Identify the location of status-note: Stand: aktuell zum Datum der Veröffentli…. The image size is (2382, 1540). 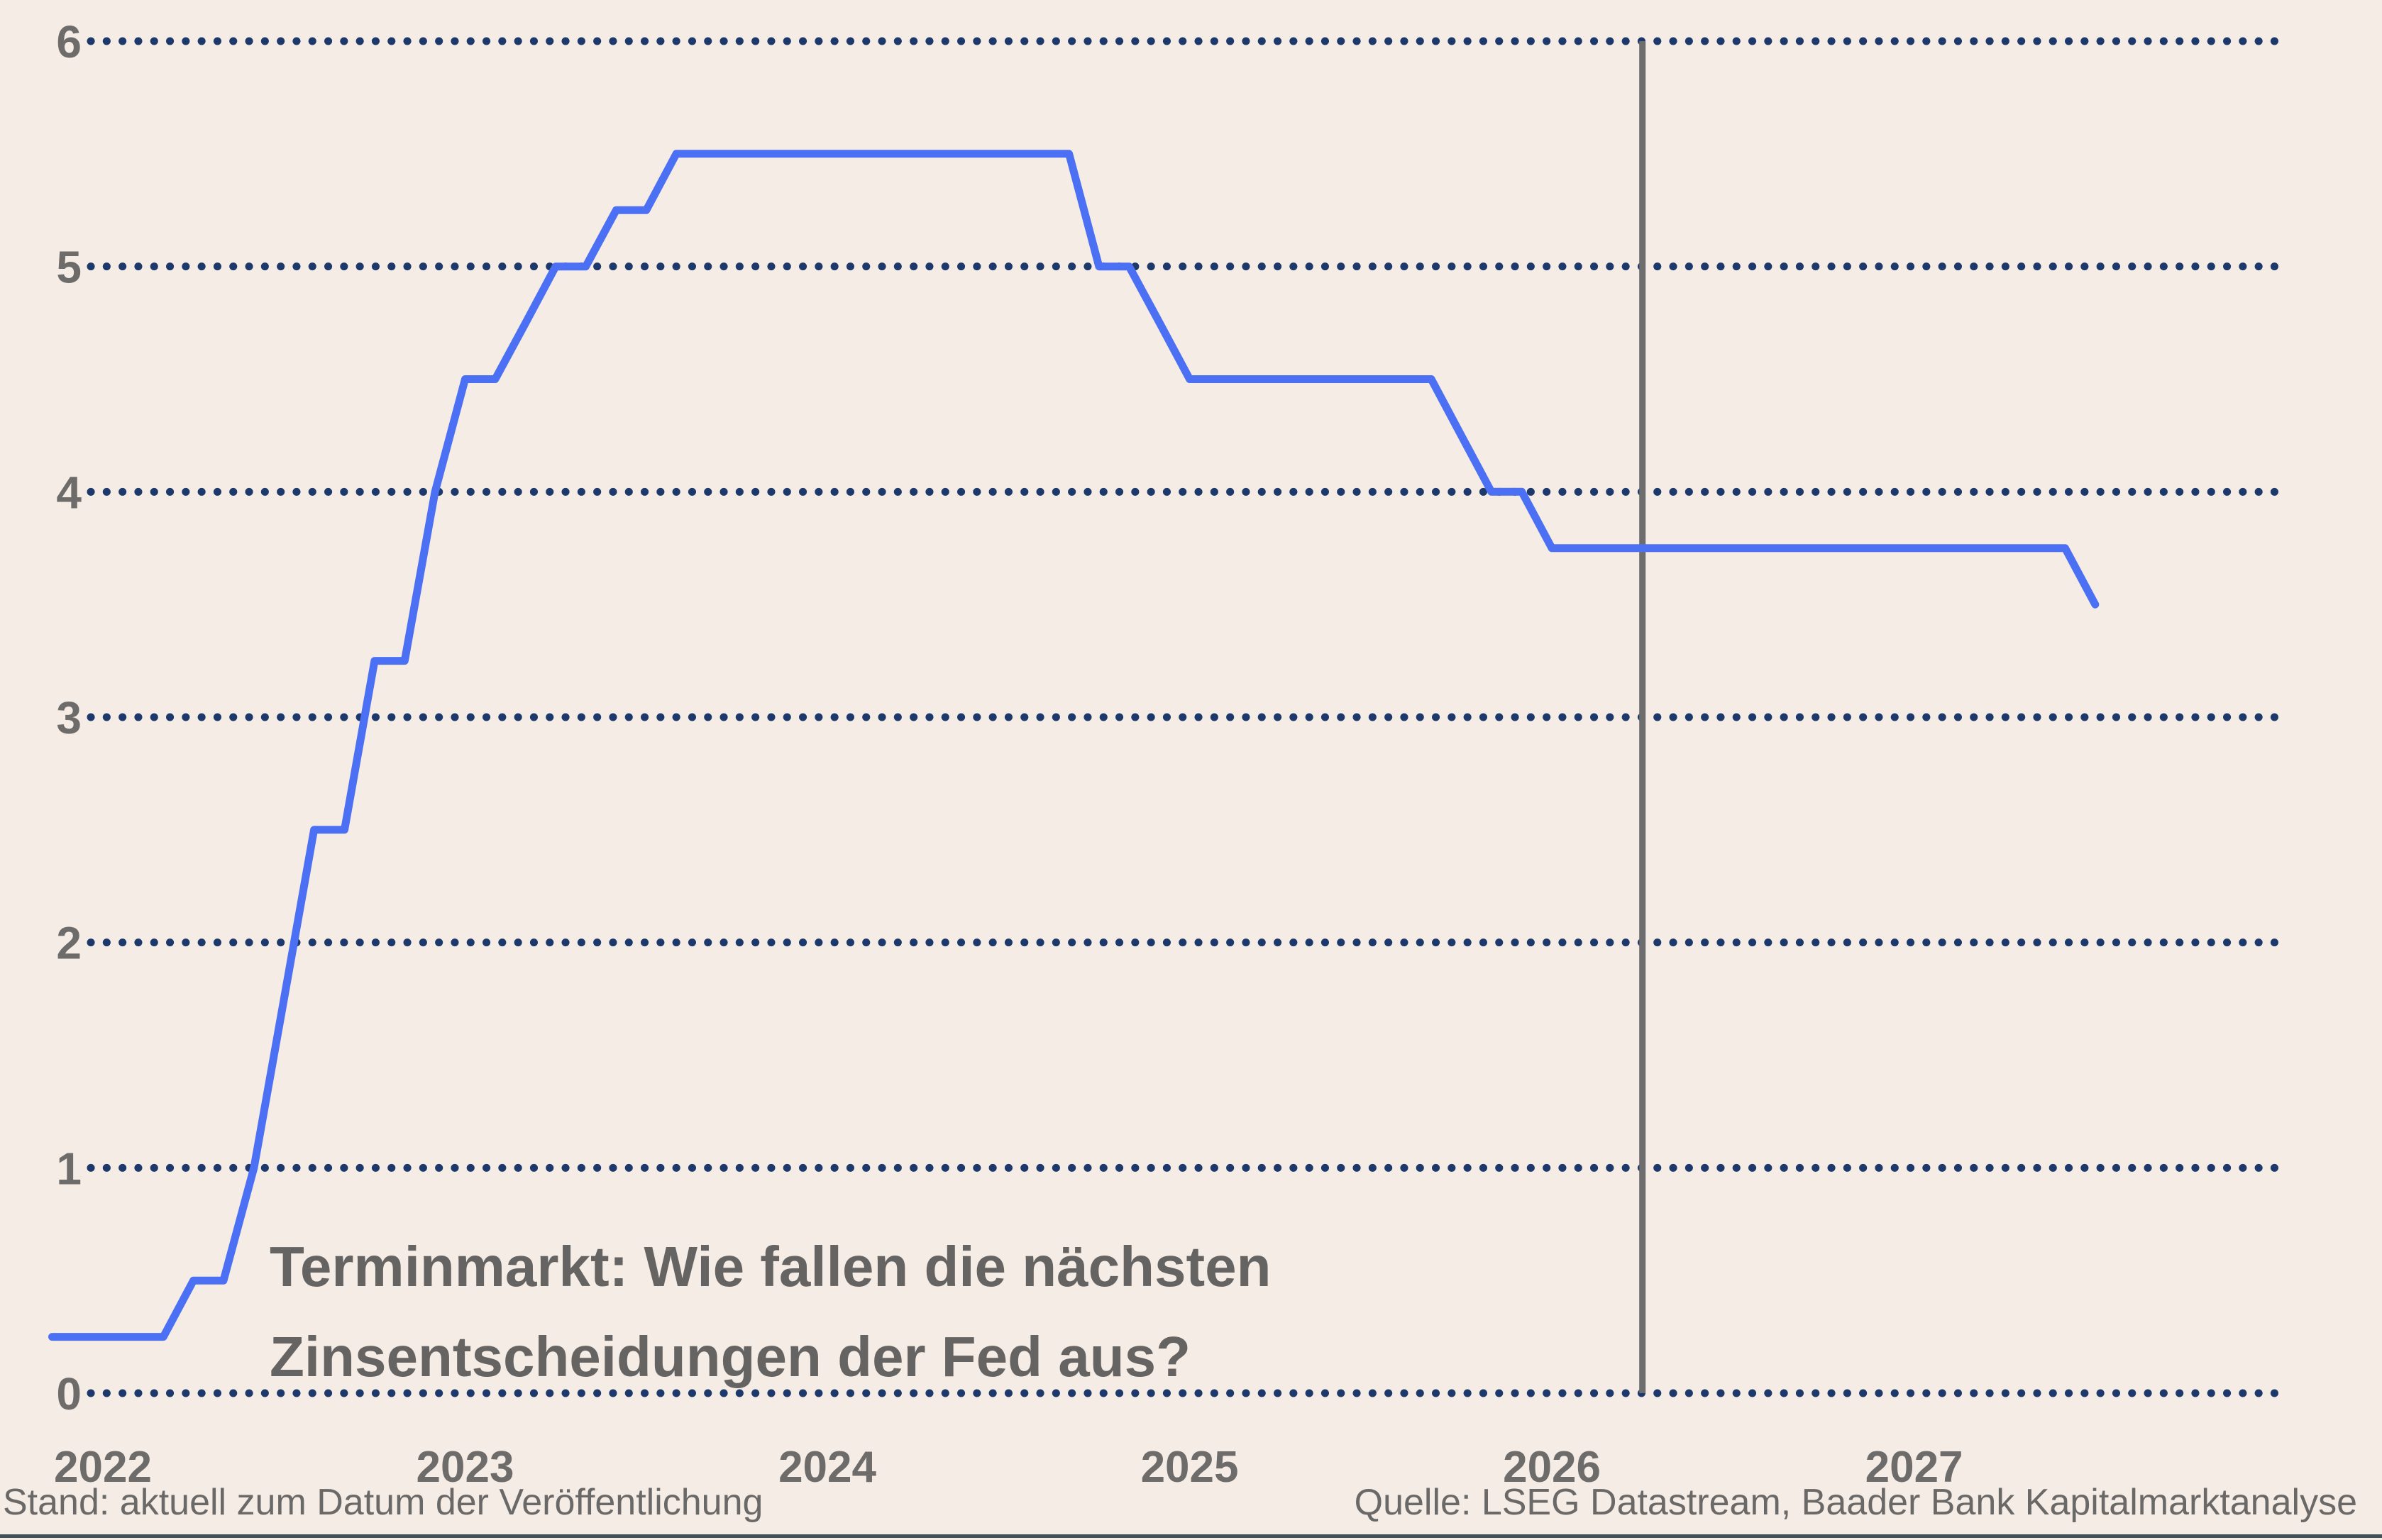
(383, 1502).